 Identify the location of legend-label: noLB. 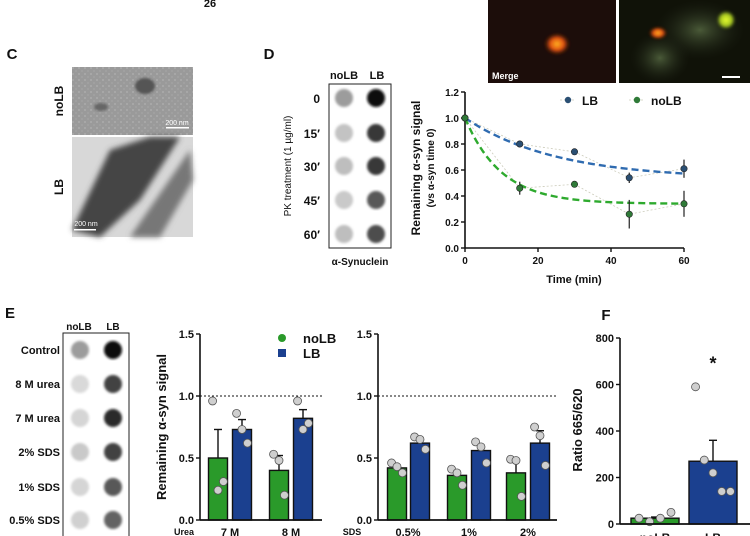
(666, 101).